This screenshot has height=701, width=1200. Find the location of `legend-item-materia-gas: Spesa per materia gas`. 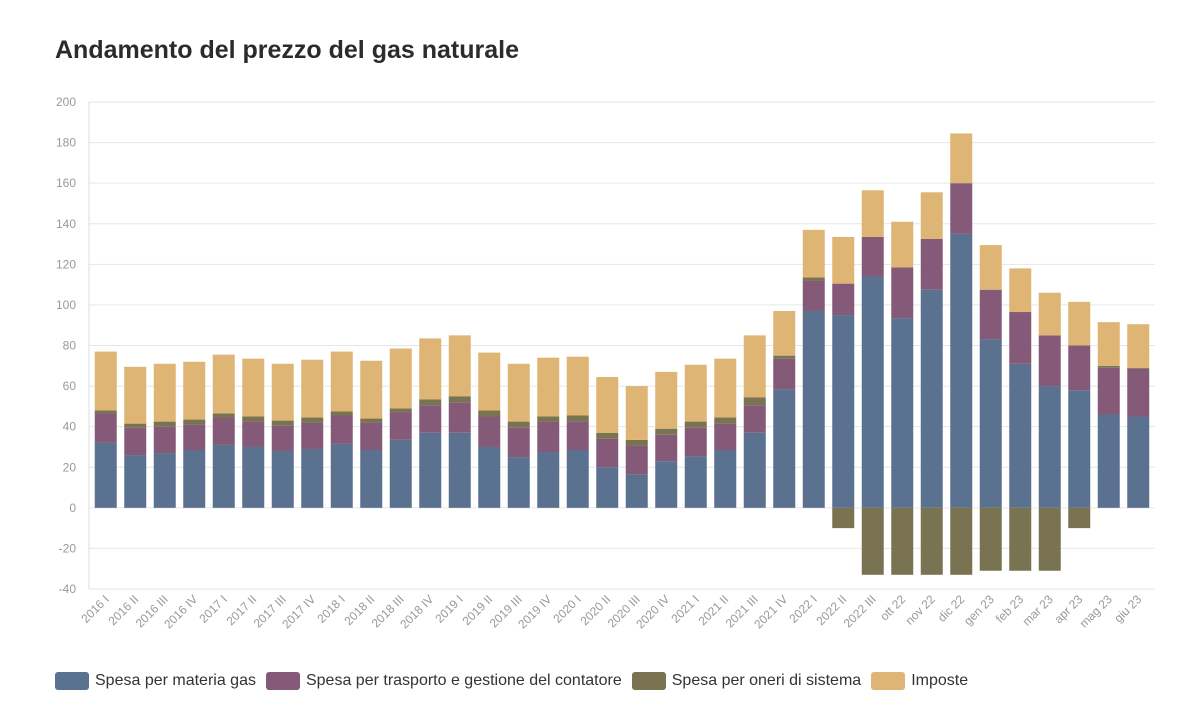

legend-item-materia-gas: Spesa per materia gas is located at coordinates (155, 681).